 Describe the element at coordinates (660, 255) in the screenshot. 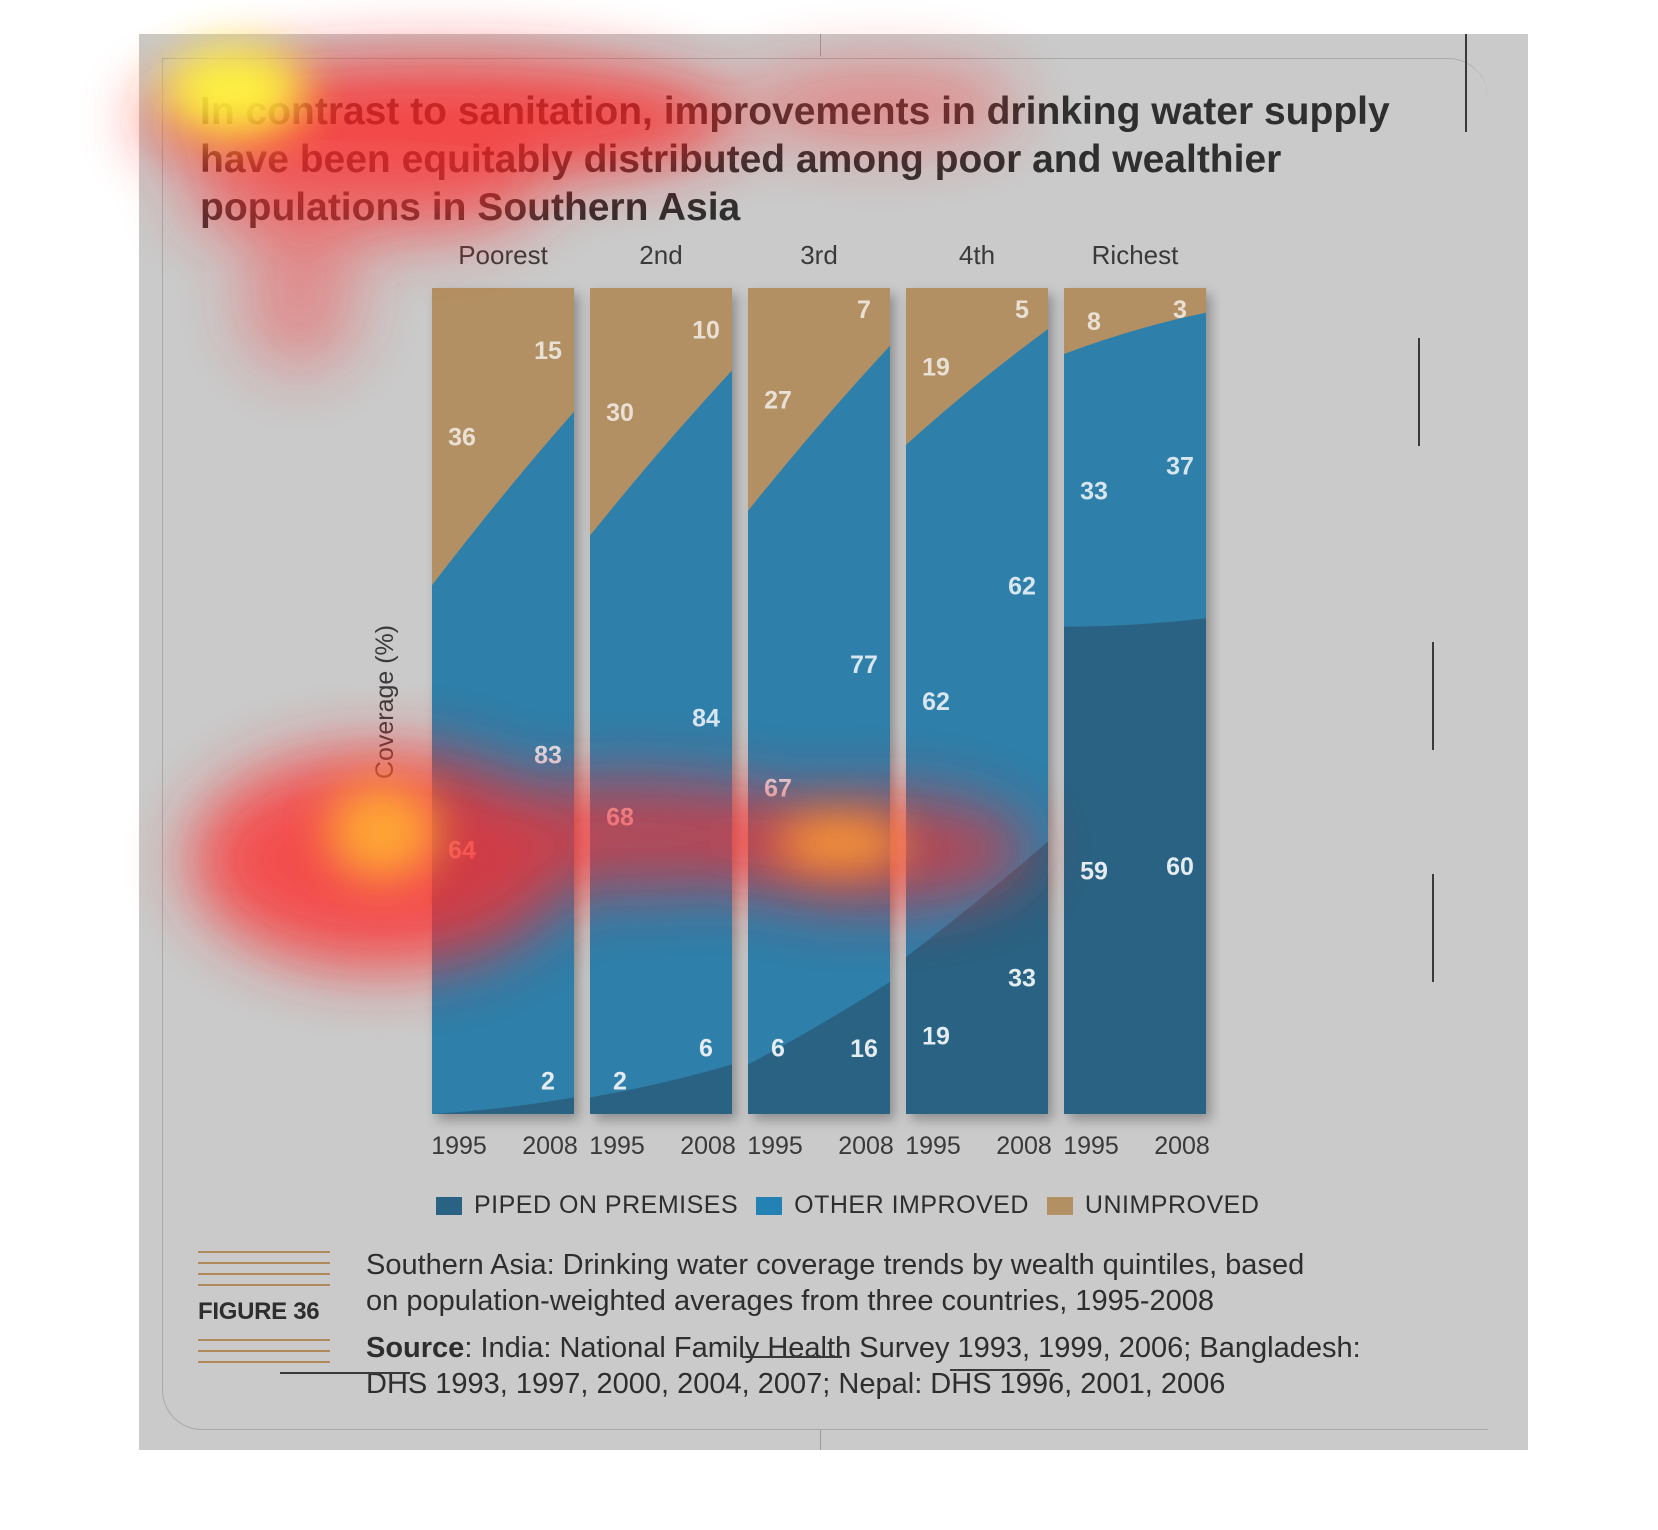

I see `quintile-label: 2nd` at that location.